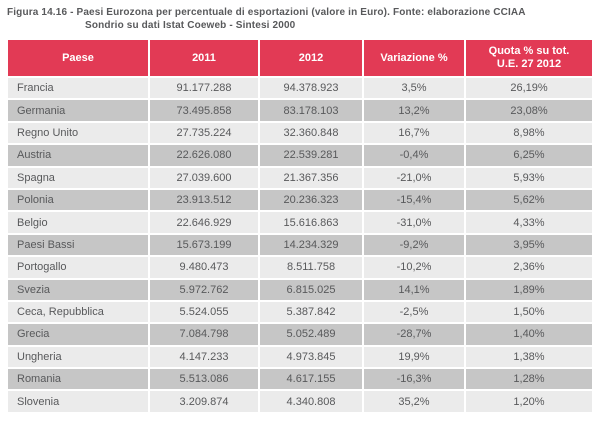 Image resolution: width=600 pixels, height=421 pixels. What do you see at coordinates (204, 133) in the screenshot?
I see `cell-2011: 27.735.224` at bounding box center [204, 133].